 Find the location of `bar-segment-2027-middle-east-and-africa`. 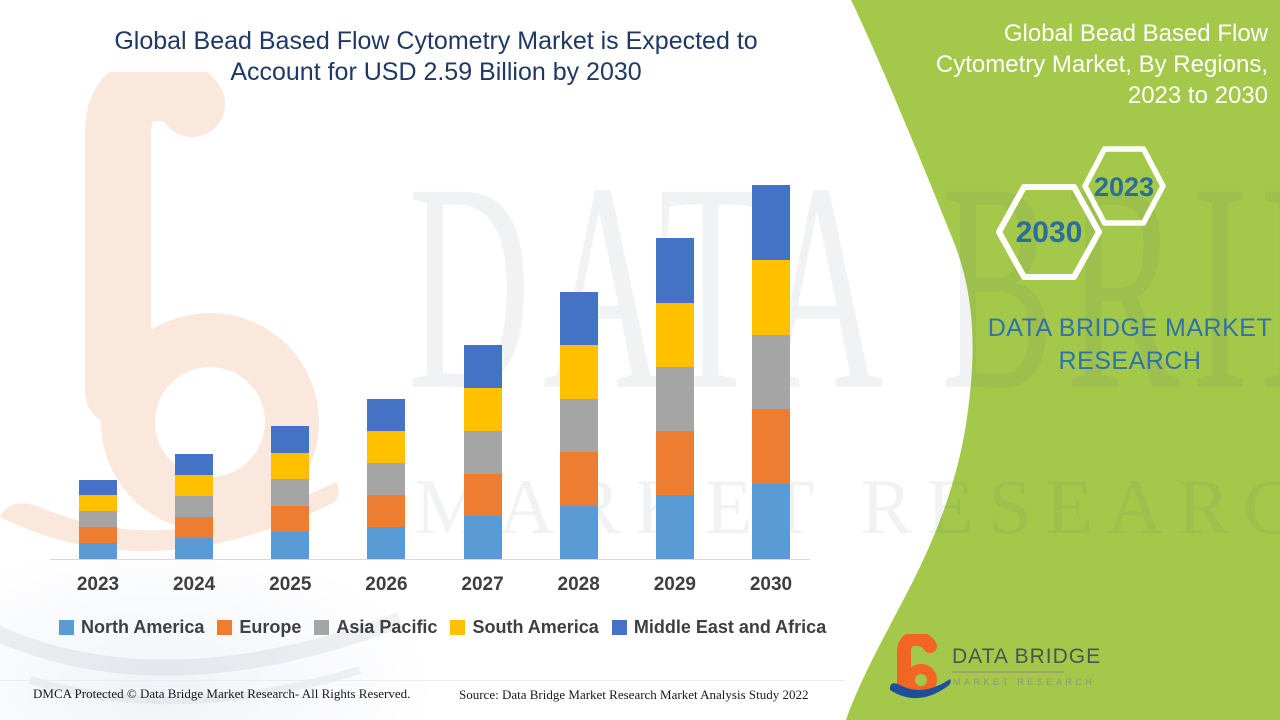

bar-segment-2027-middle-east-and-africa is located at coordinates (482, 367).